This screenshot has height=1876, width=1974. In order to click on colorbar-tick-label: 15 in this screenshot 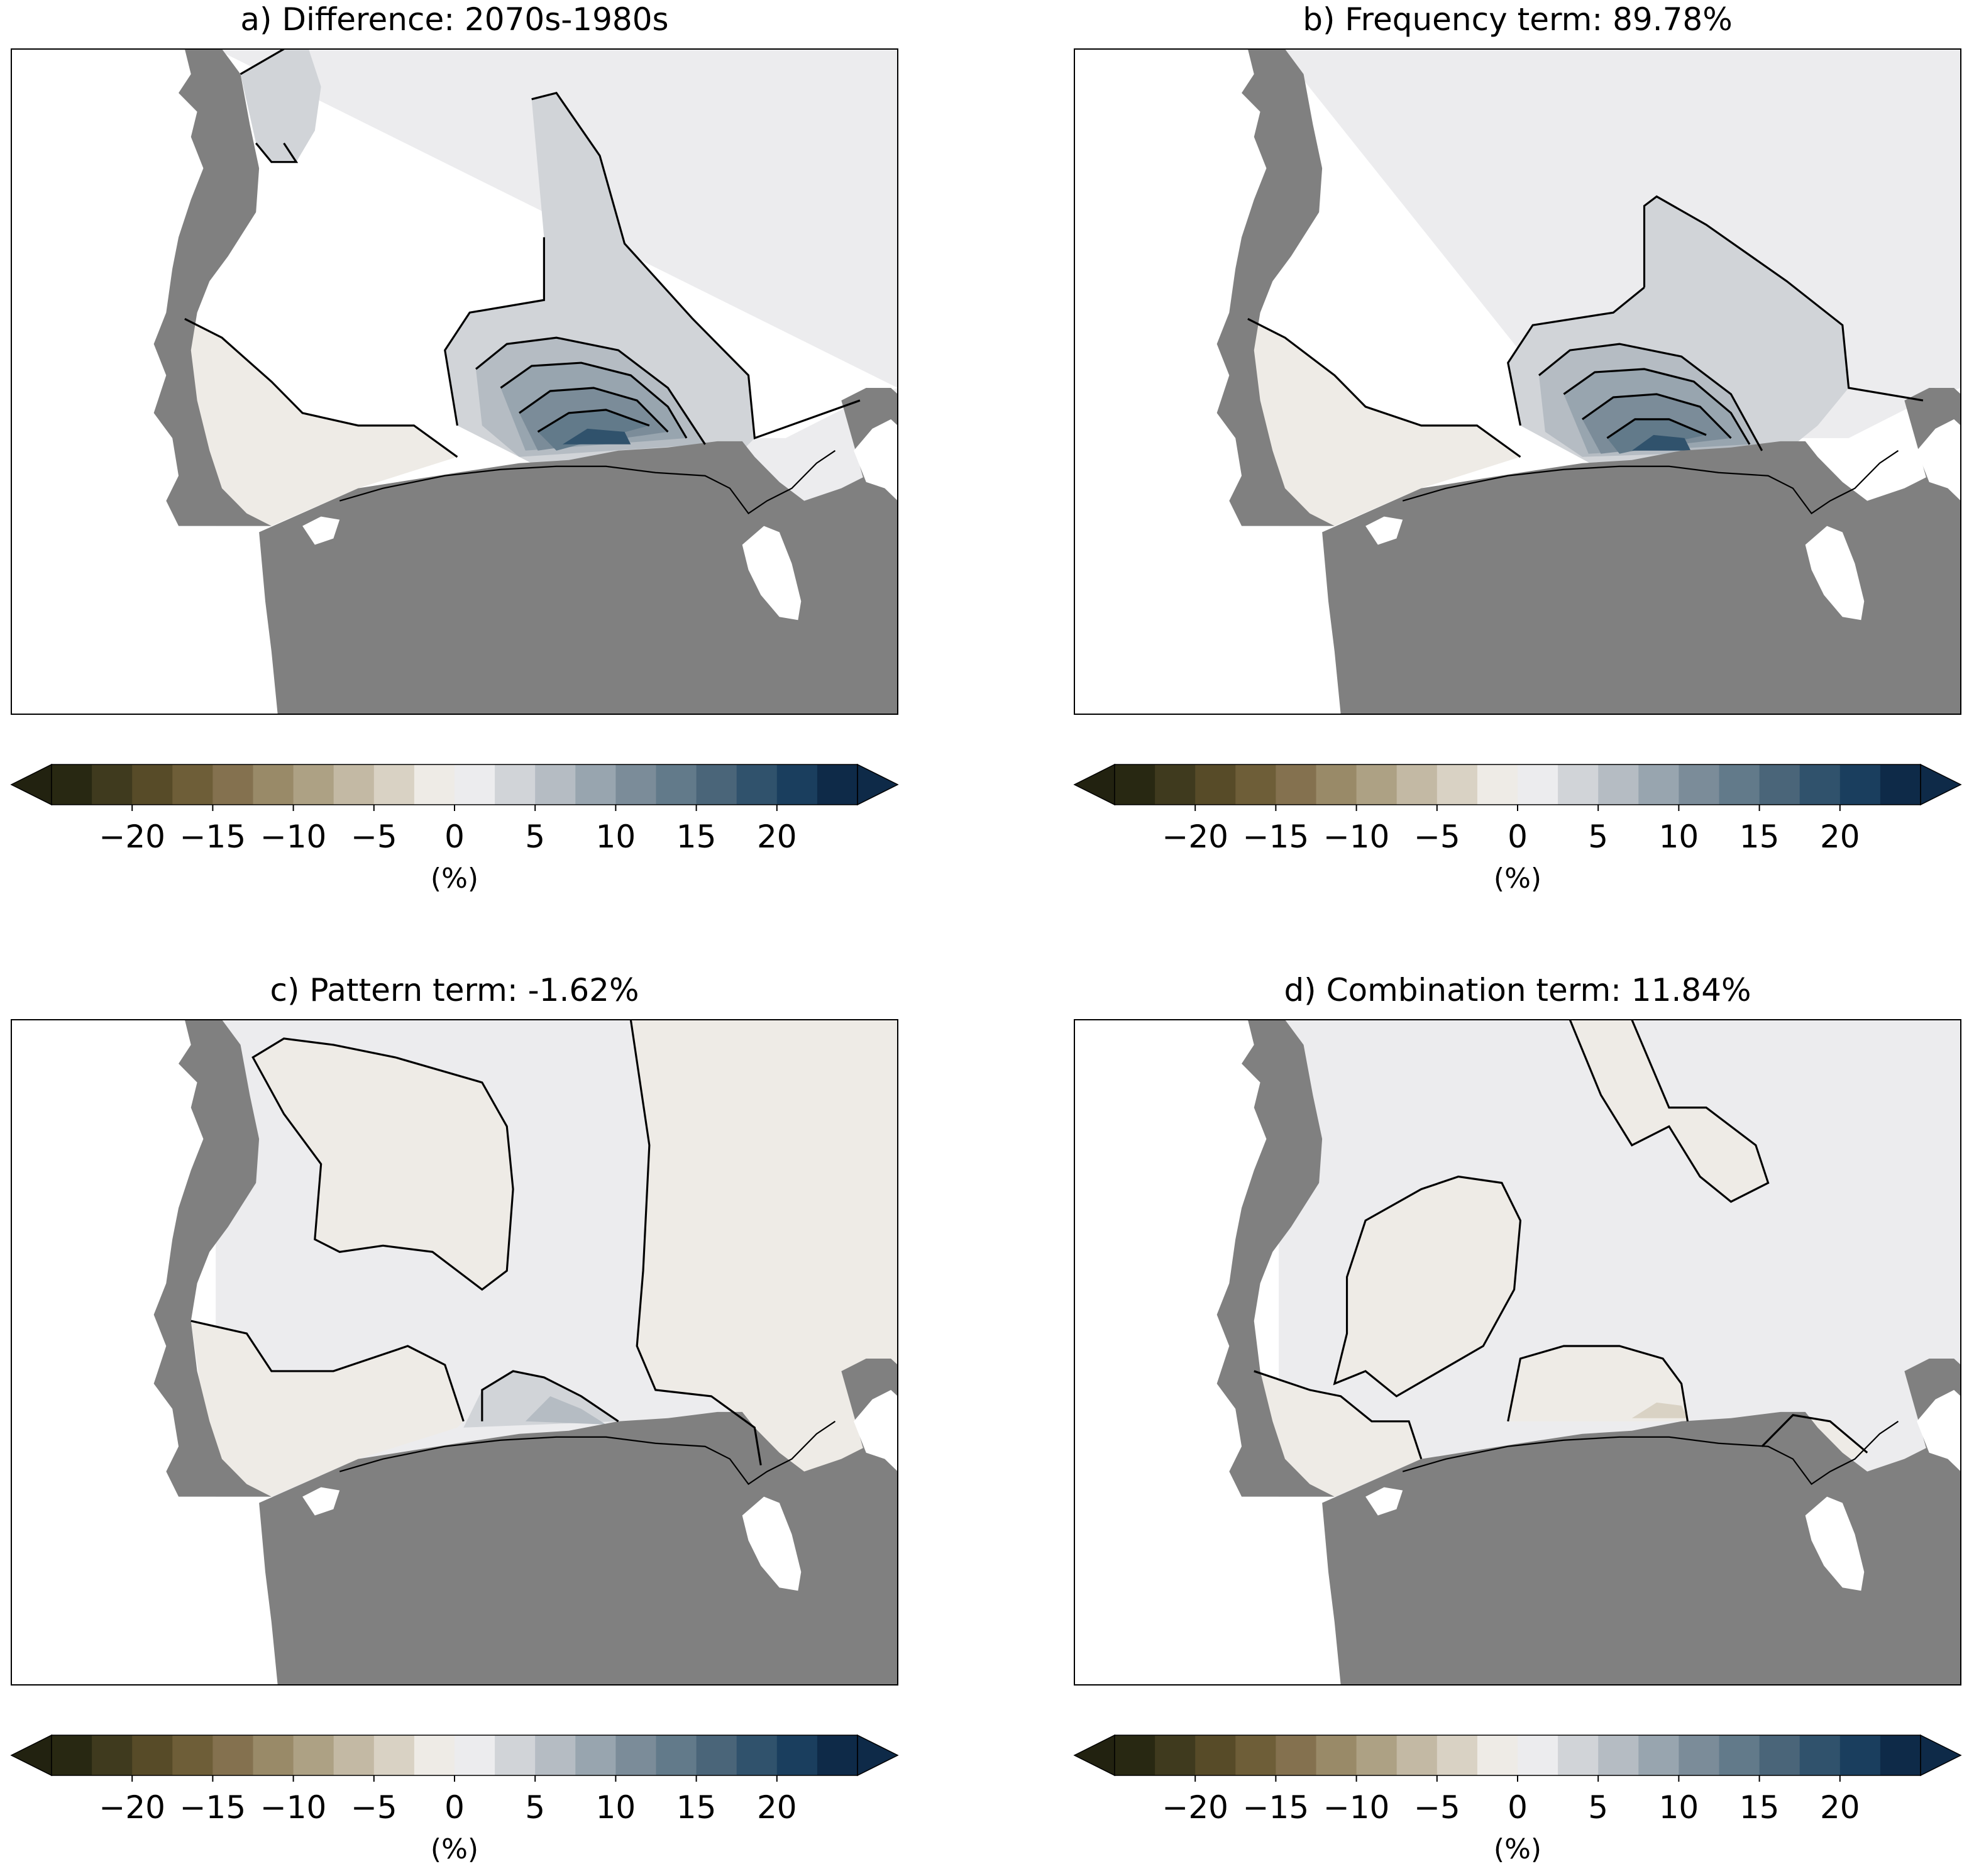, I will do `click(696, 837)`.